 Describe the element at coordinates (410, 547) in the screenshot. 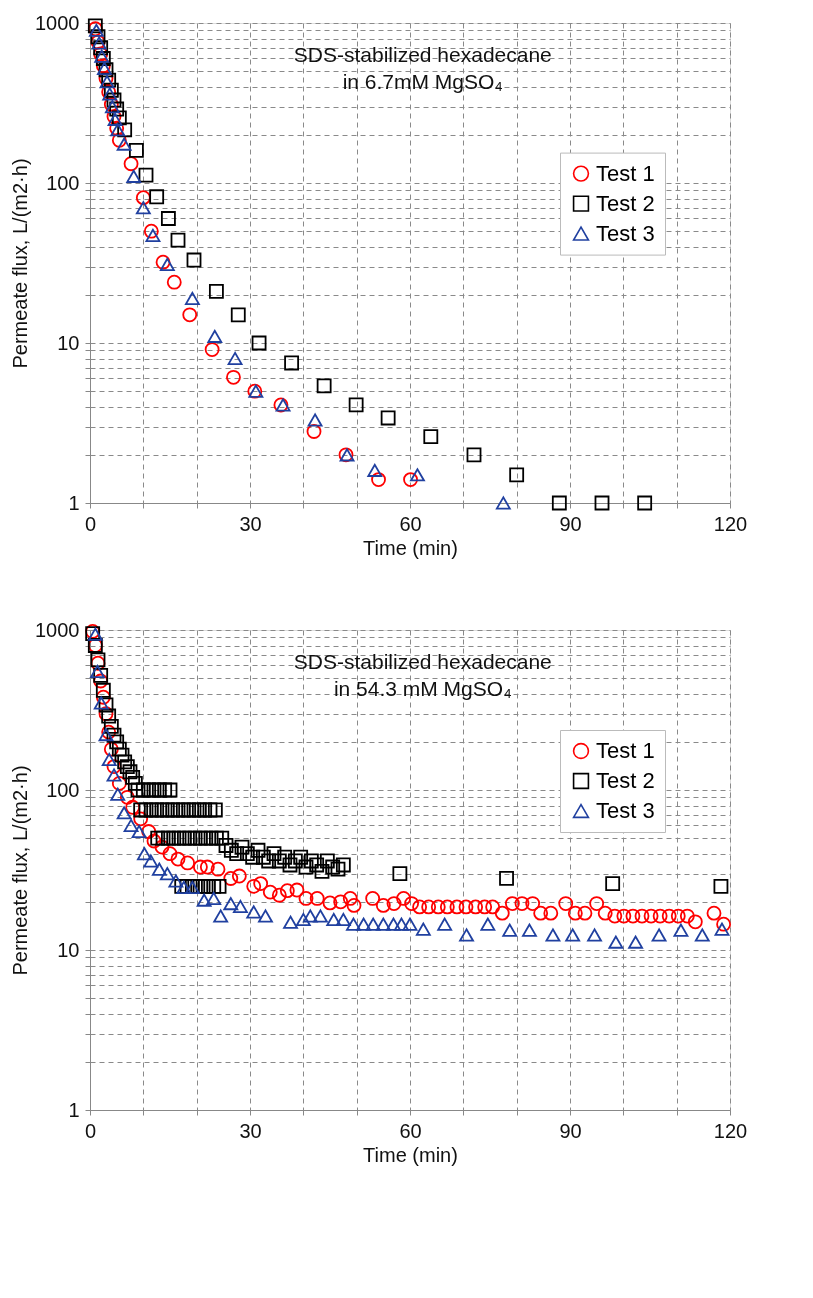

I see `x-axis-title: Time (min)` at that location.